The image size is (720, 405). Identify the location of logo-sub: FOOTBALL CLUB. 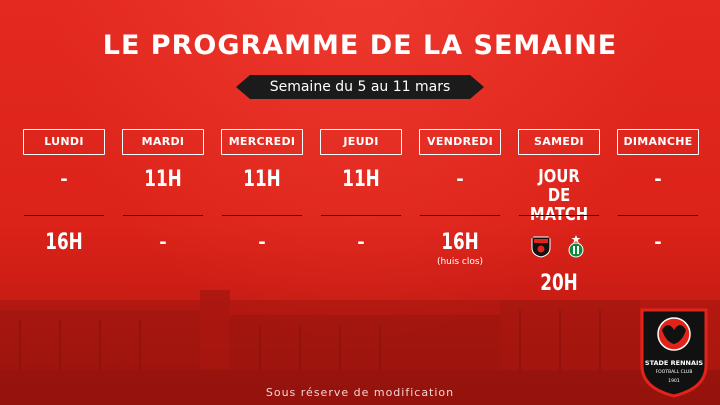
(674, 372).